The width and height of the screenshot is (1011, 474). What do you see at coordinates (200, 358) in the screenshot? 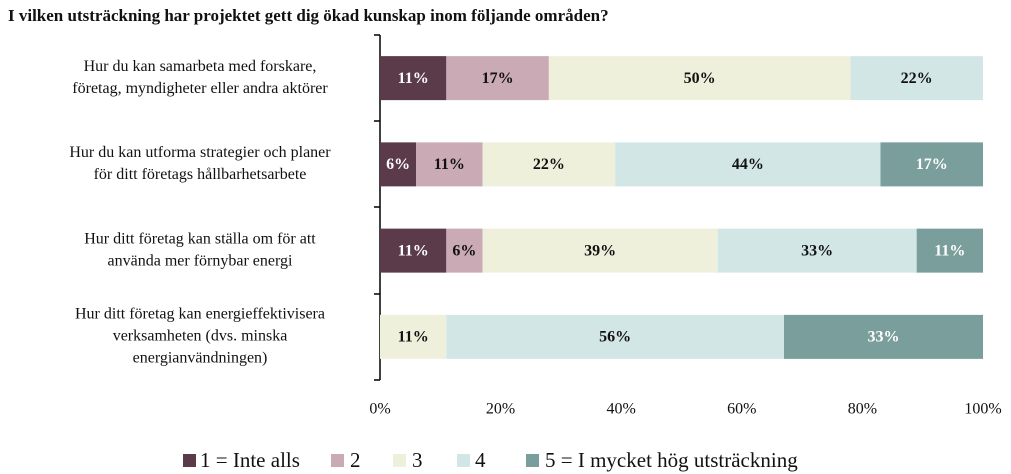
I see `category-label: energianvändningen)` at bounding box center [200, 358].